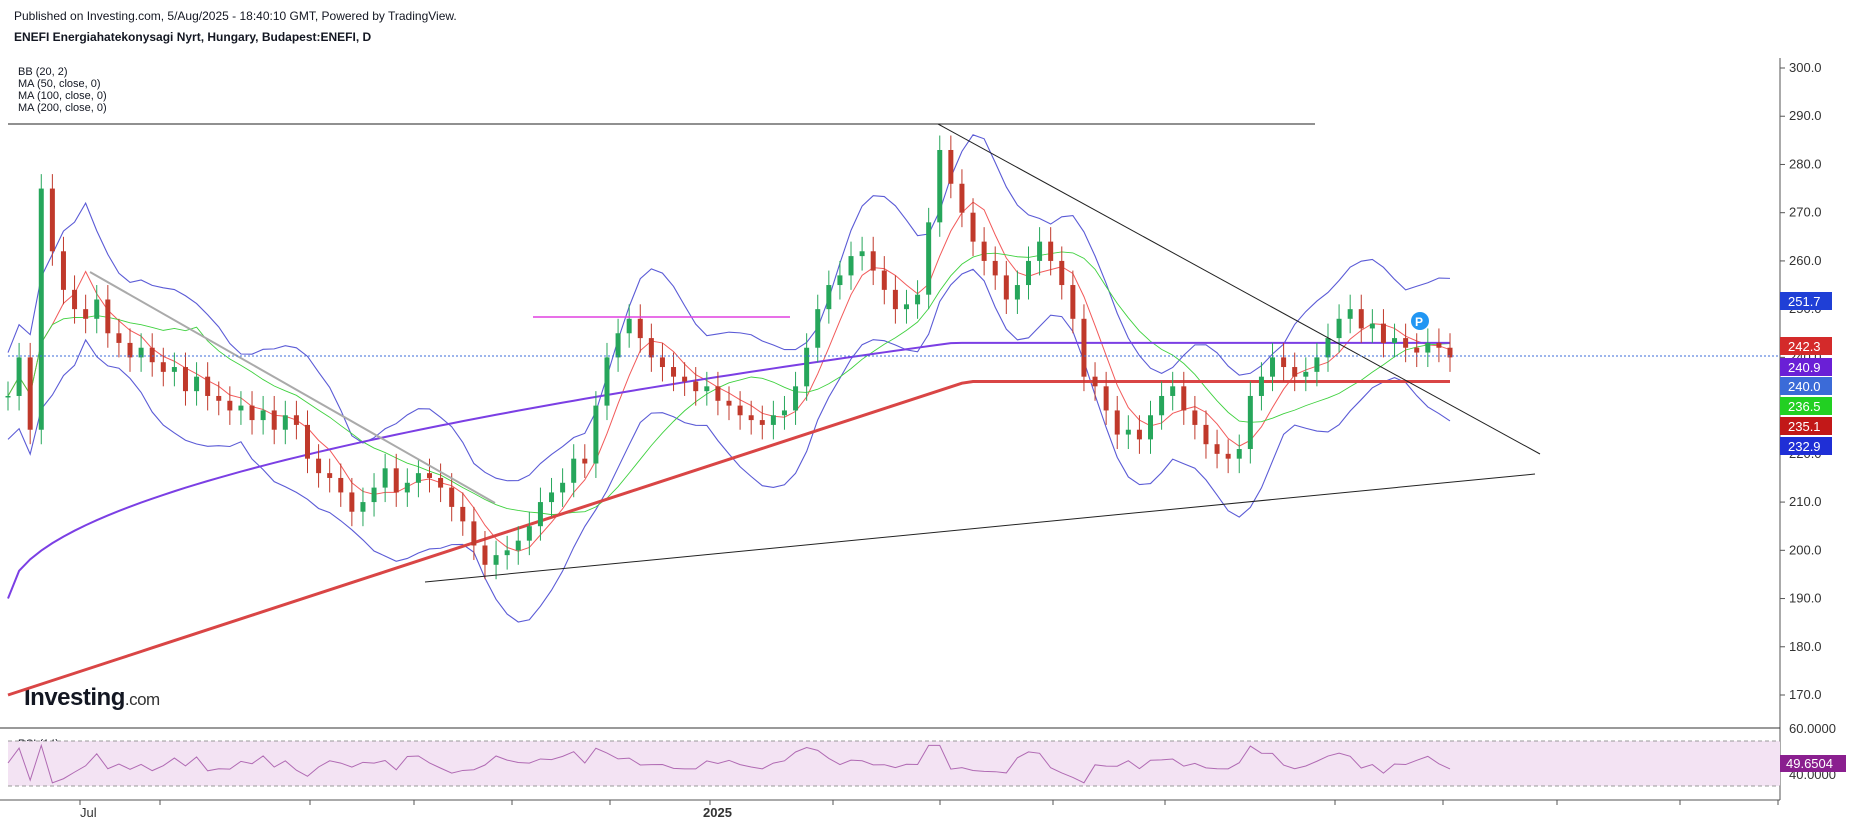 This screenshot has width=1854, height=819. Describe the element at coordinates (59, 84) in the screenshot. I see `indicator-ma50: MA (50, close, 0)` at that location.